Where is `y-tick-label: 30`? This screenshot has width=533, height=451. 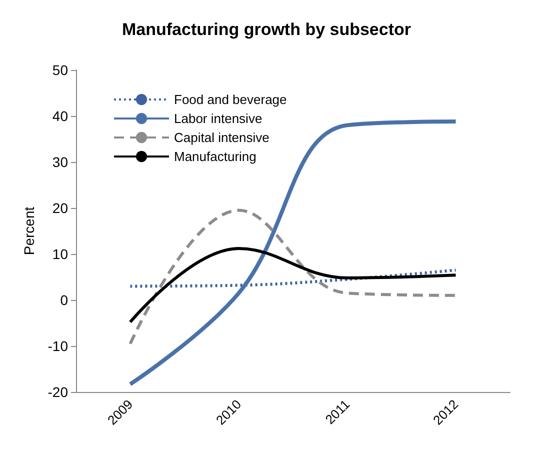
y-tick-label: 30 is located at coordinates (60, 162).